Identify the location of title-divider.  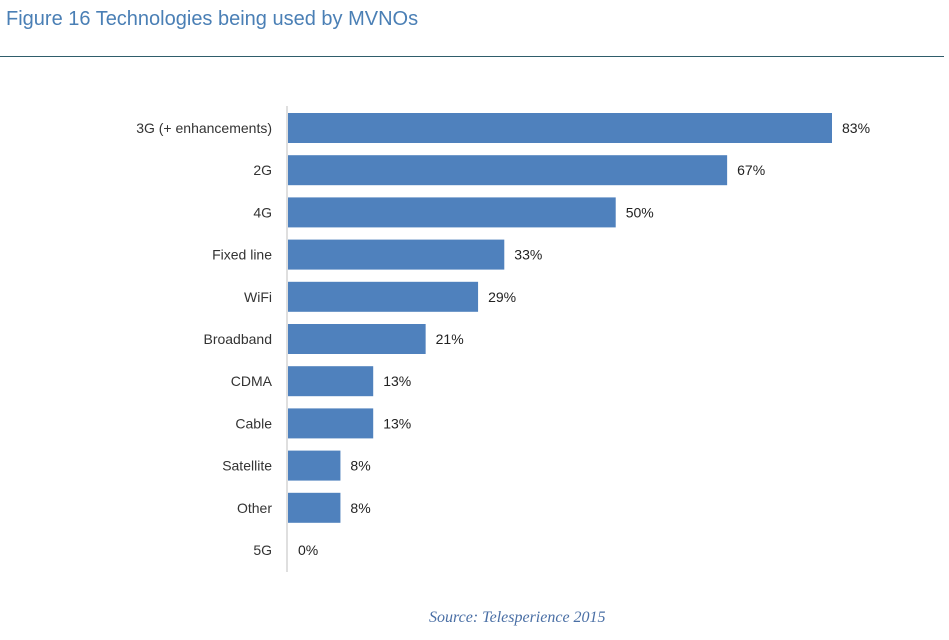
(472, 56).